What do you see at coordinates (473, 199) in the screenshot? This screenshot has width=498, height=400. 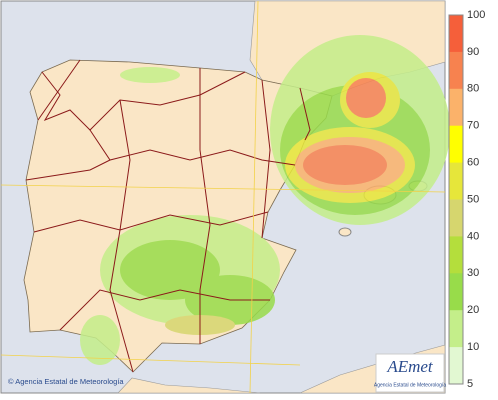 I see `colorbar-label: 50` at bounding box center [473, 199].